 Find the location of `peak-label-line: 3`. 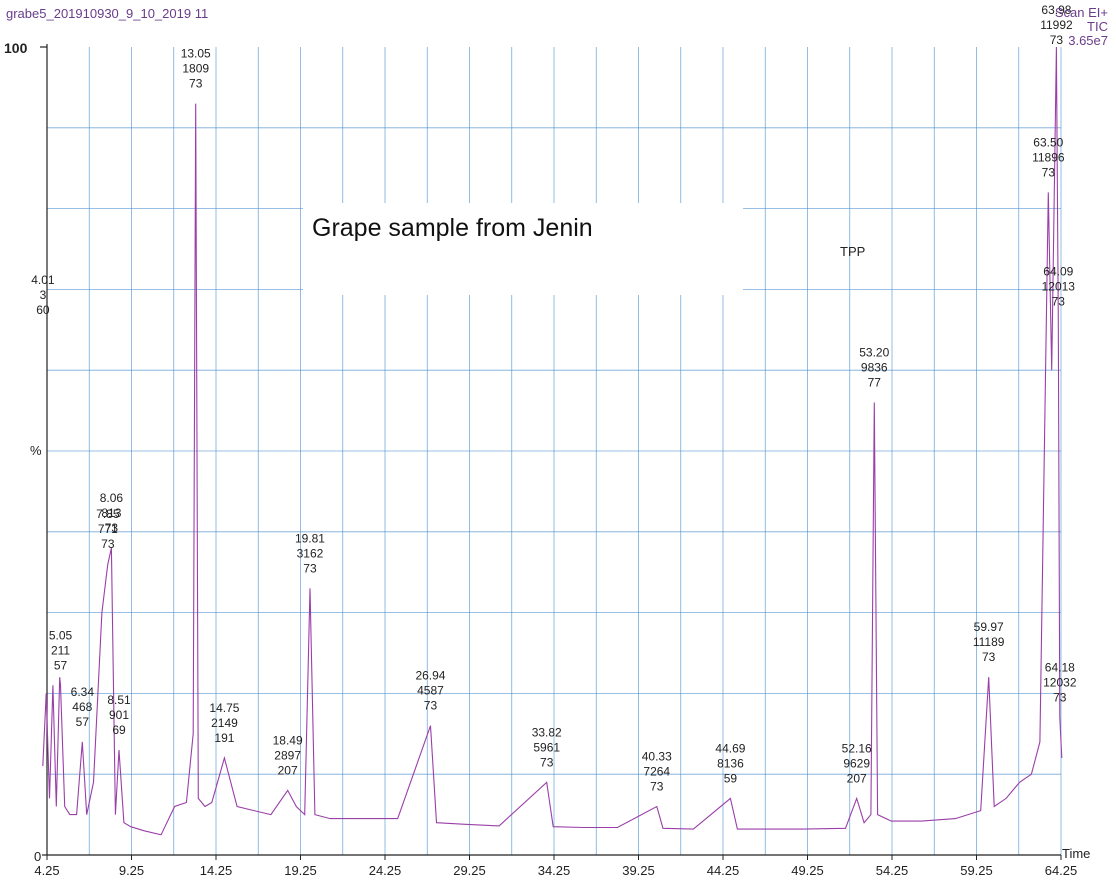

peak-label-line: 3 is located at coordinates (43, 295).